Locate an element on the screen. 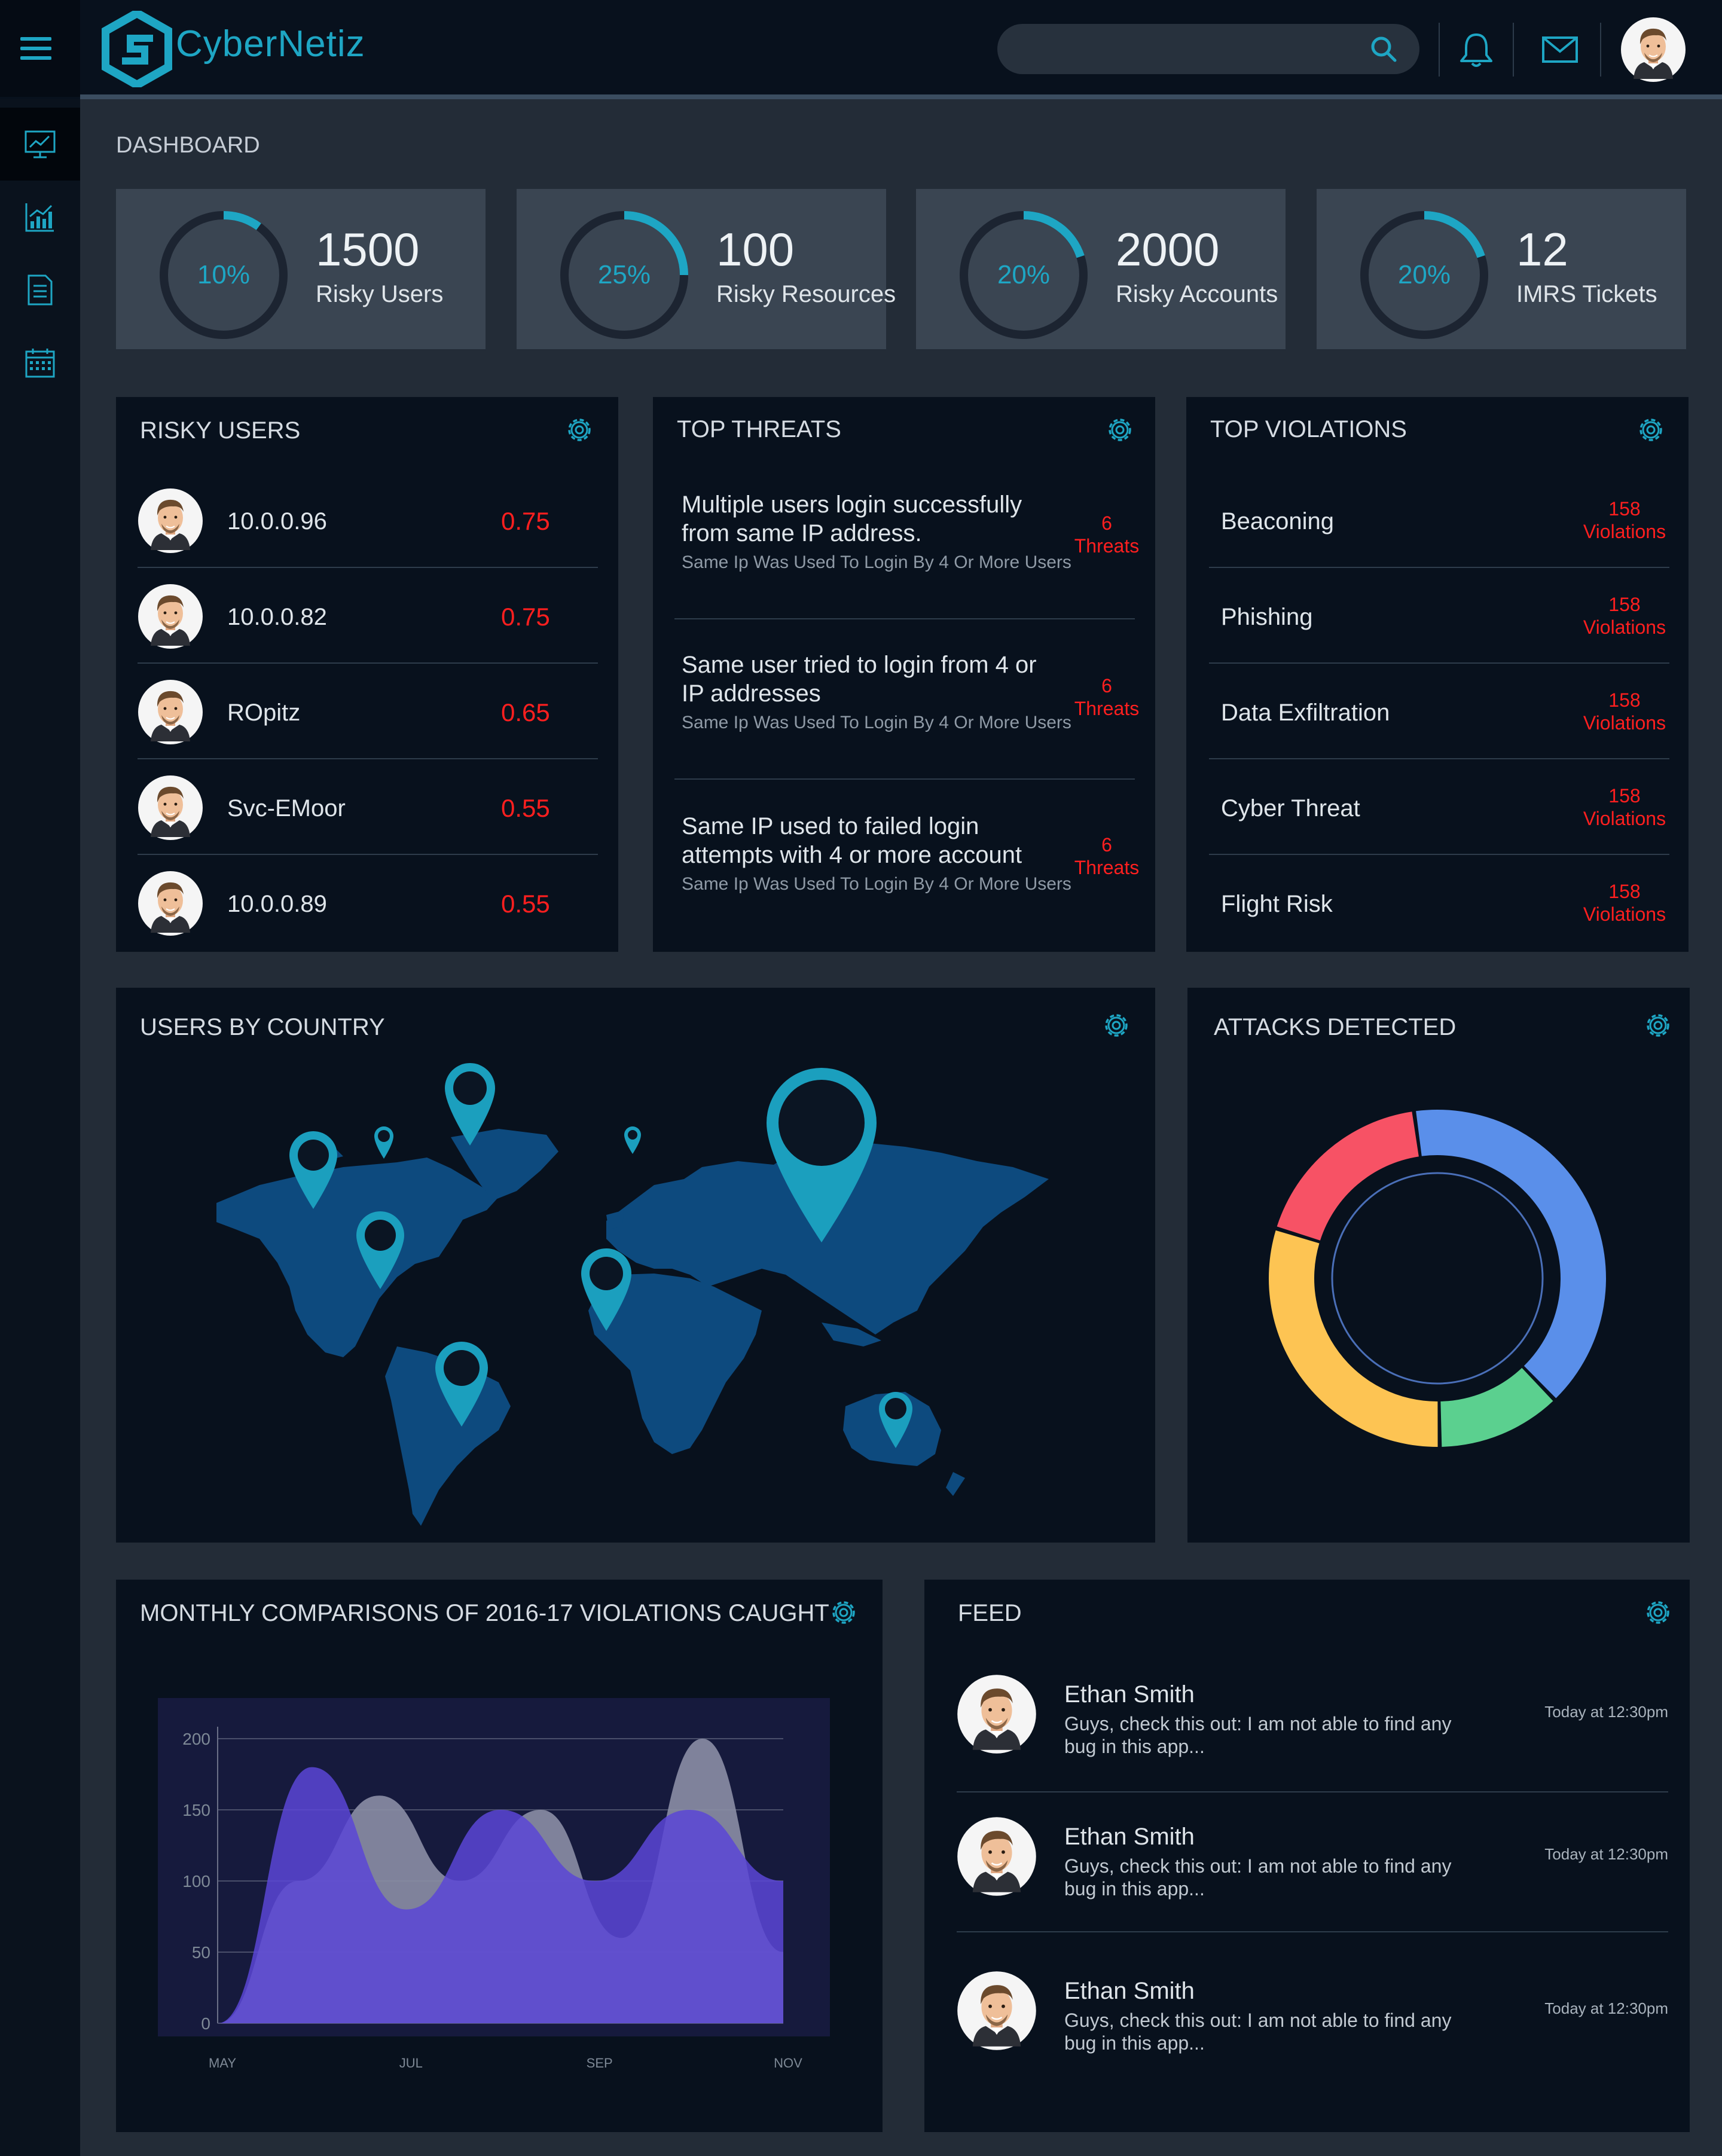 Image resolution: width=1722 pixels, height=2156 pixels. bar-chart-icon is located at coordinates (40, 217).